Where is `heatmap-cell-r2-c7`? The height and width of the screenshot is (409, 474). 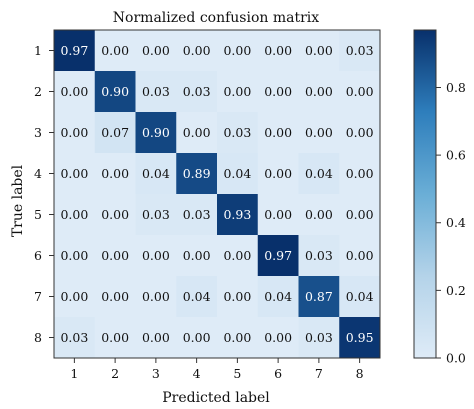 heatmap-cell-r2-c7 is located at coordinates (319, 92).